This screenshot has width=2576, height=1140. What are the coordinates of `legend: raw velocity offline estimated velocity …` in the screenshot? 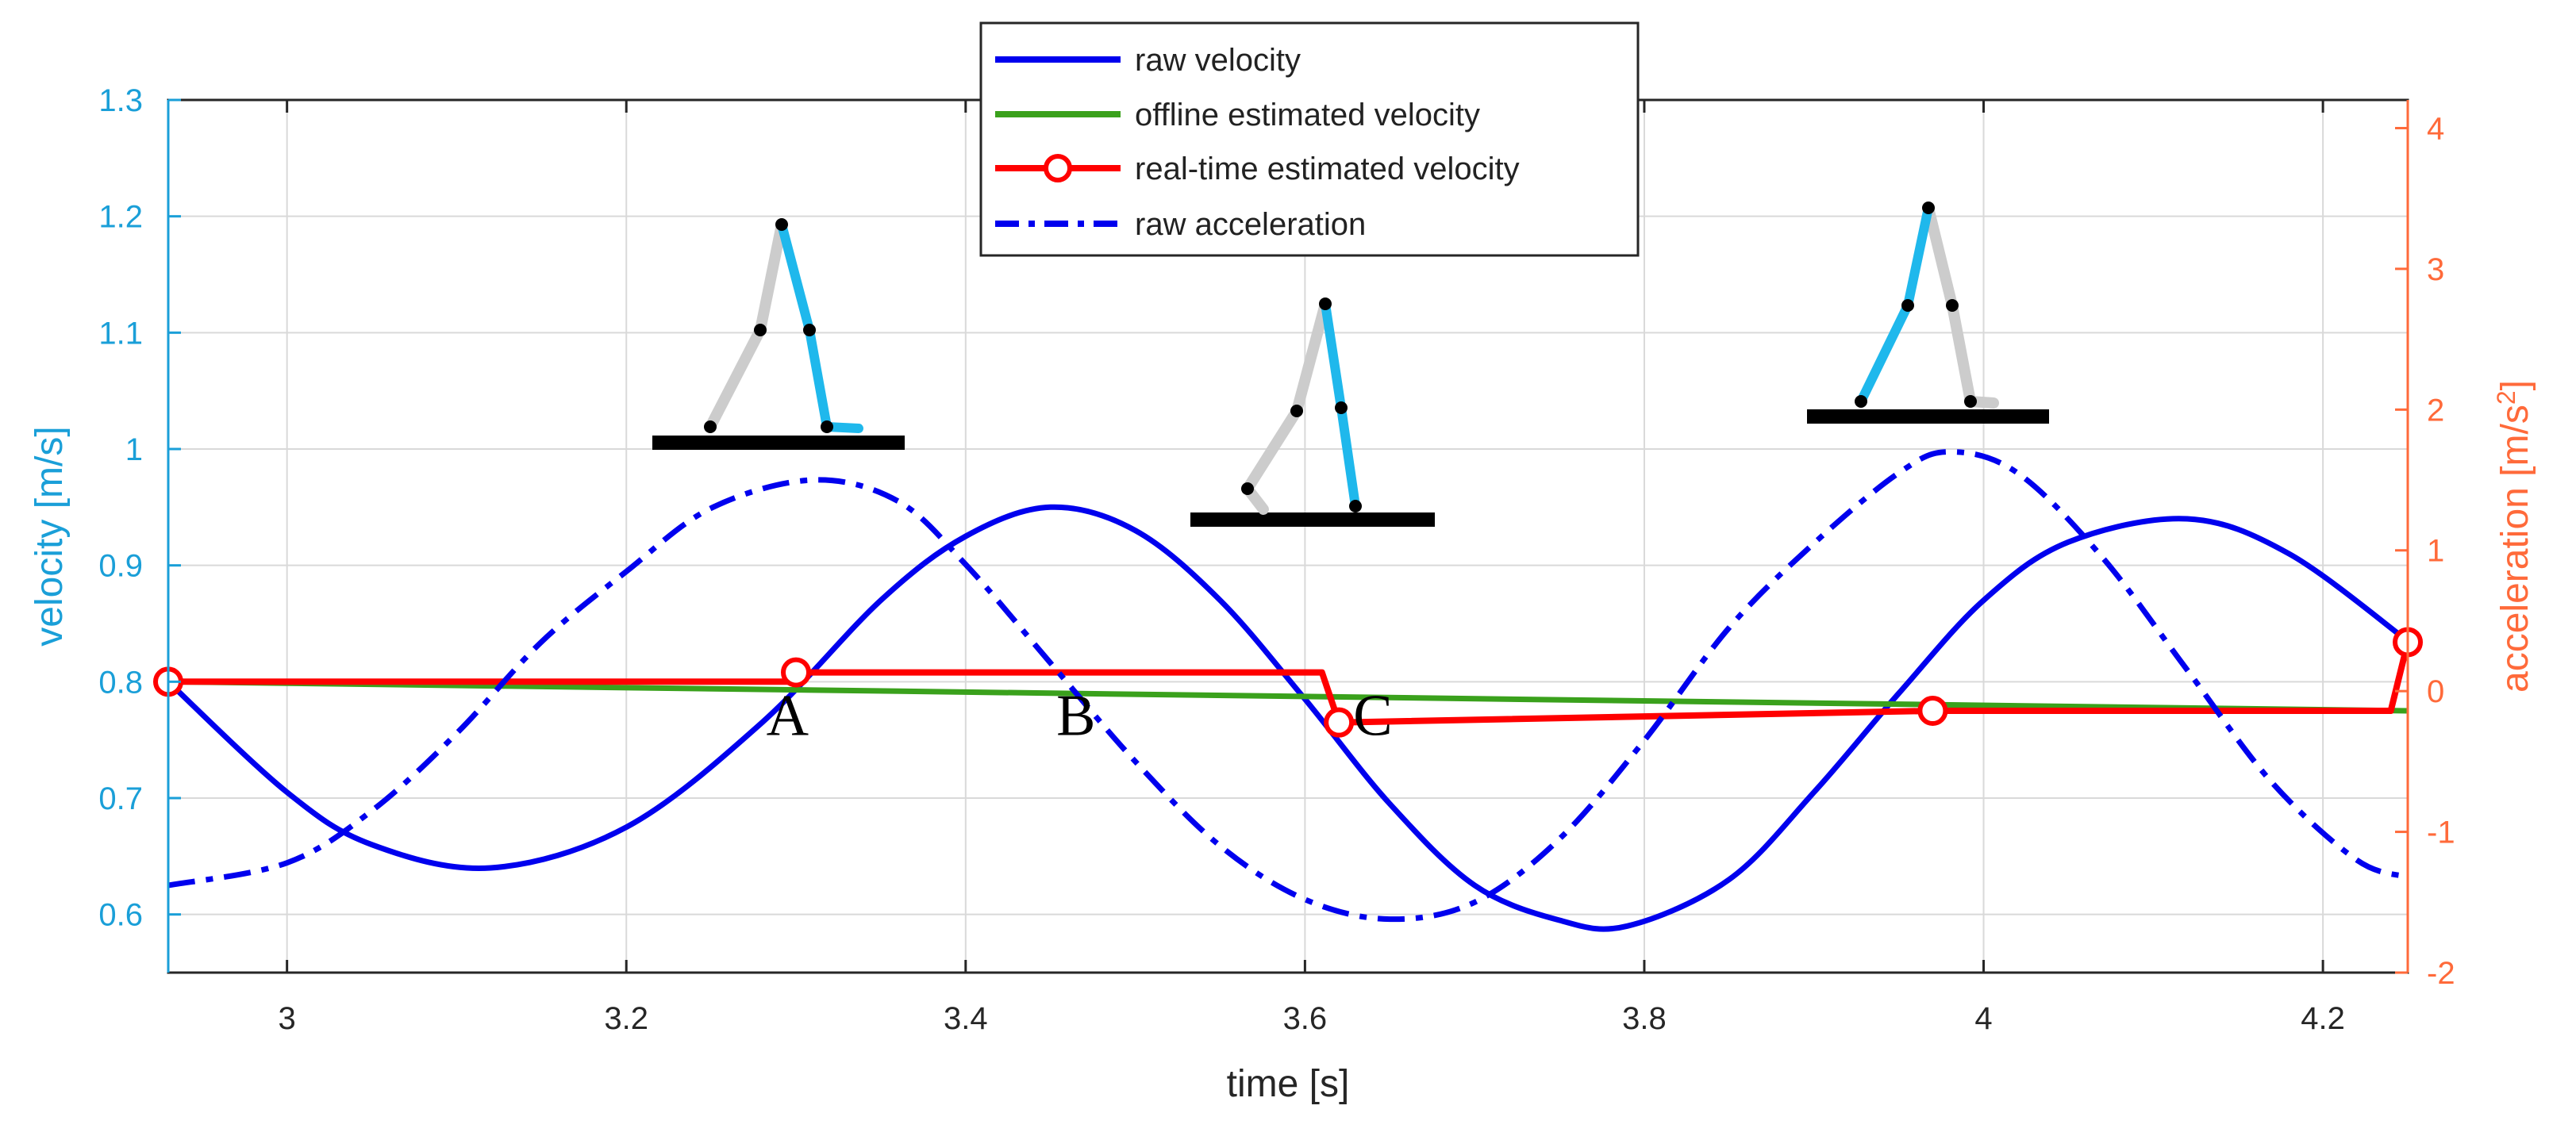 It's located at (1309, 139).